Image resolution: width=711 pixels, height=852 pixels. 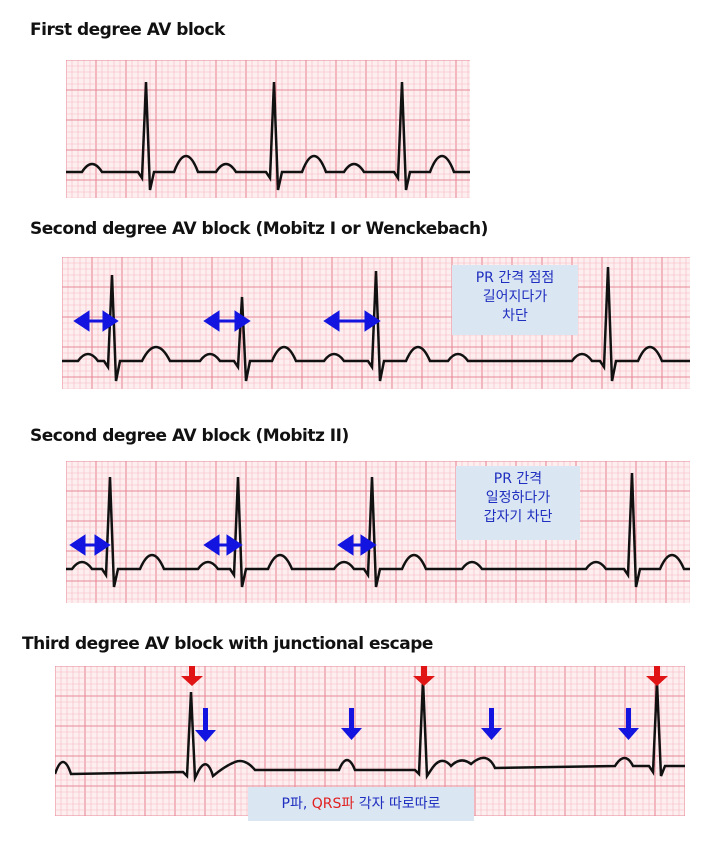 I want to click on ecg-grid, so click(x=378, y=532).